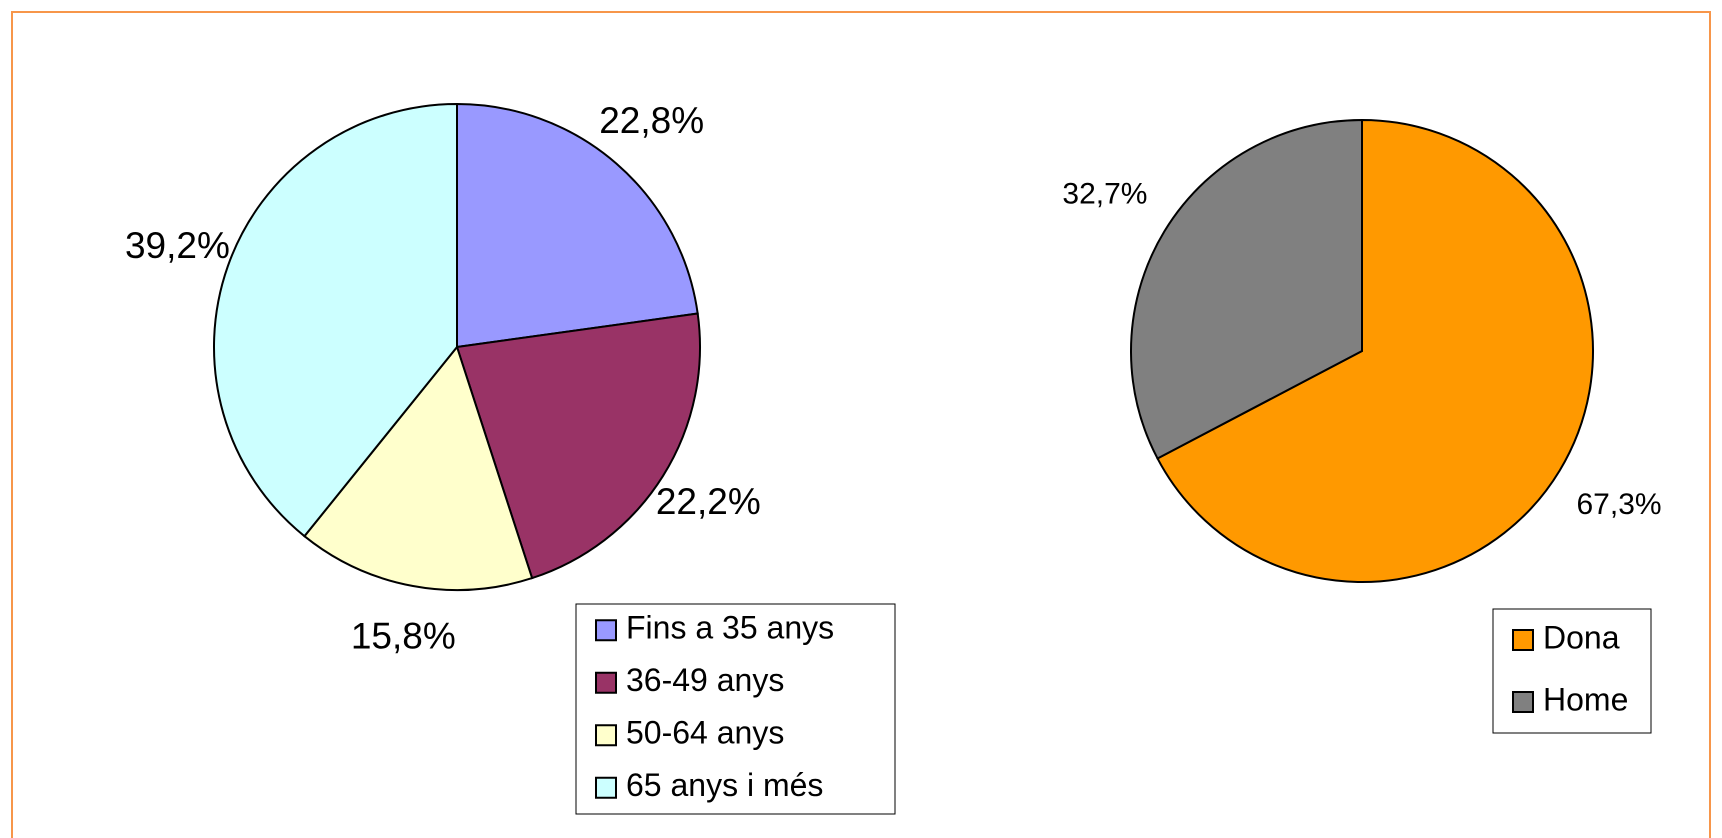 Image resolution: width=1722 pixels, height=838 pixels. I want to click on data-label: 32,7%, so click(1104, 194).